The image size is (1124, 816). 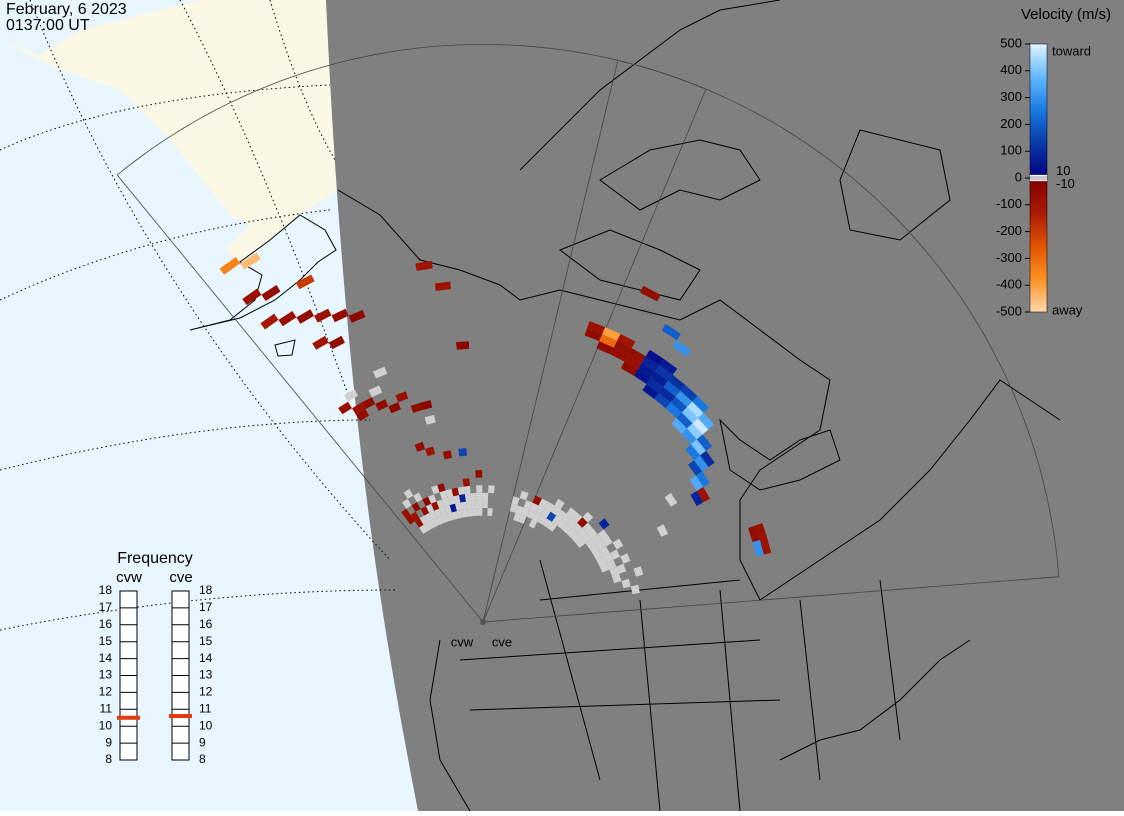 I want to click on frequency-tick-label: 11, so click(x=106, y=708).